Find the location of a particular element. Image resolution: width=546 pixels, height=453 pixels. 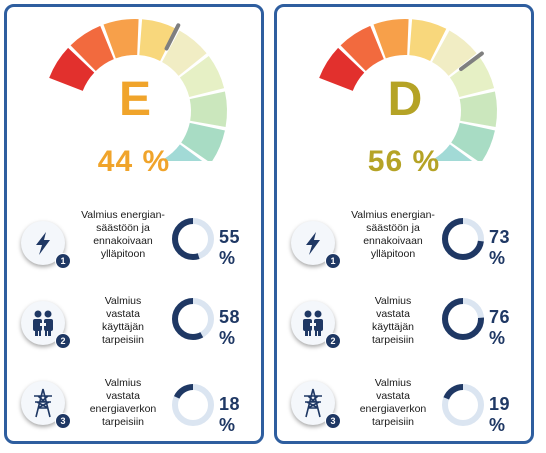

gauge: D is located at coordinates (408, 90).